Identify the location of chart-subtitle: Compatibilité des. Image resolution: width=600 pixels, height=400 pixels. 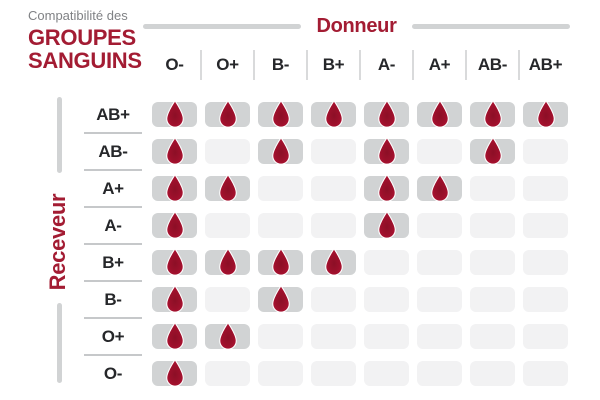
(78, 15).